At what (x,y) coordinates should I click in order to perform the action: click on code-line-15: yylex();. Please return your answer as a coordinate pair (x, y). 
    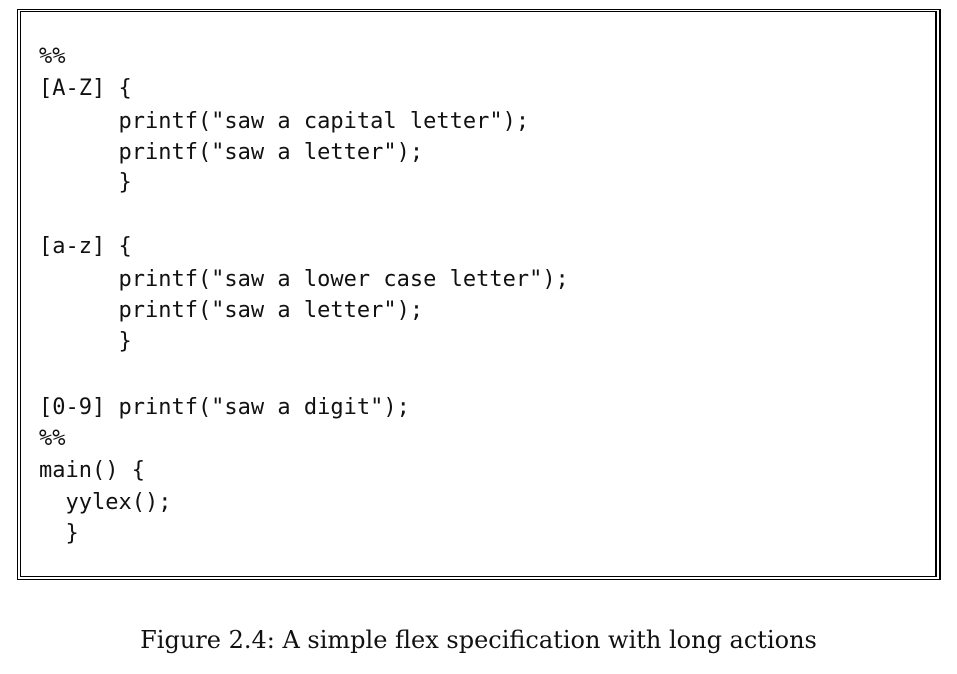
    Looking at the image, I should click on (105, 502).